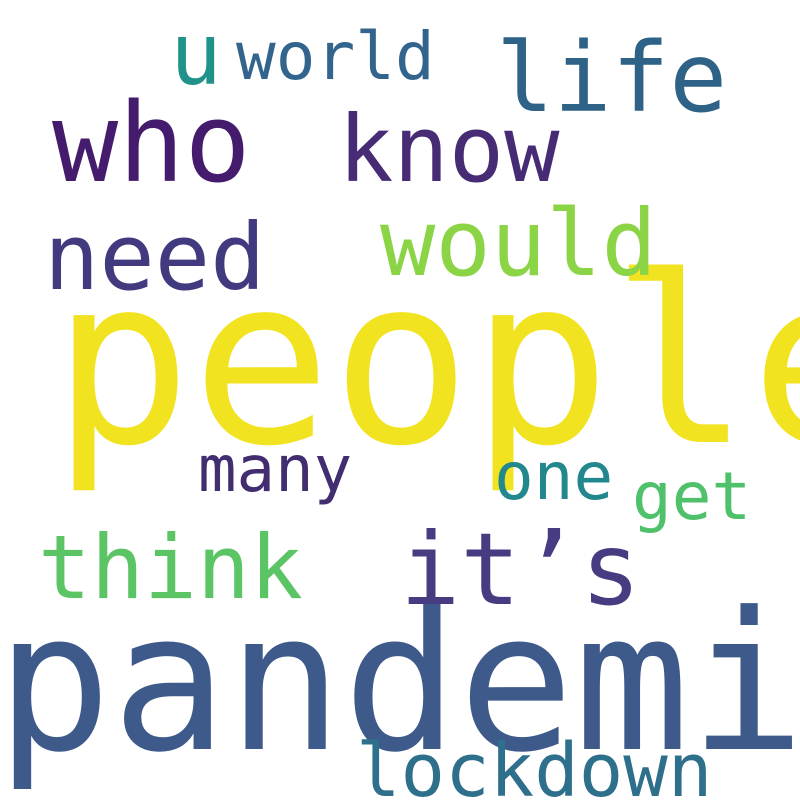 Image resolution: width=800 pixels, height=800 pixels. What do you see at coordinates (518, 243) in the screenshot?
I see `word-would: would` at bounding box center [518, 243].